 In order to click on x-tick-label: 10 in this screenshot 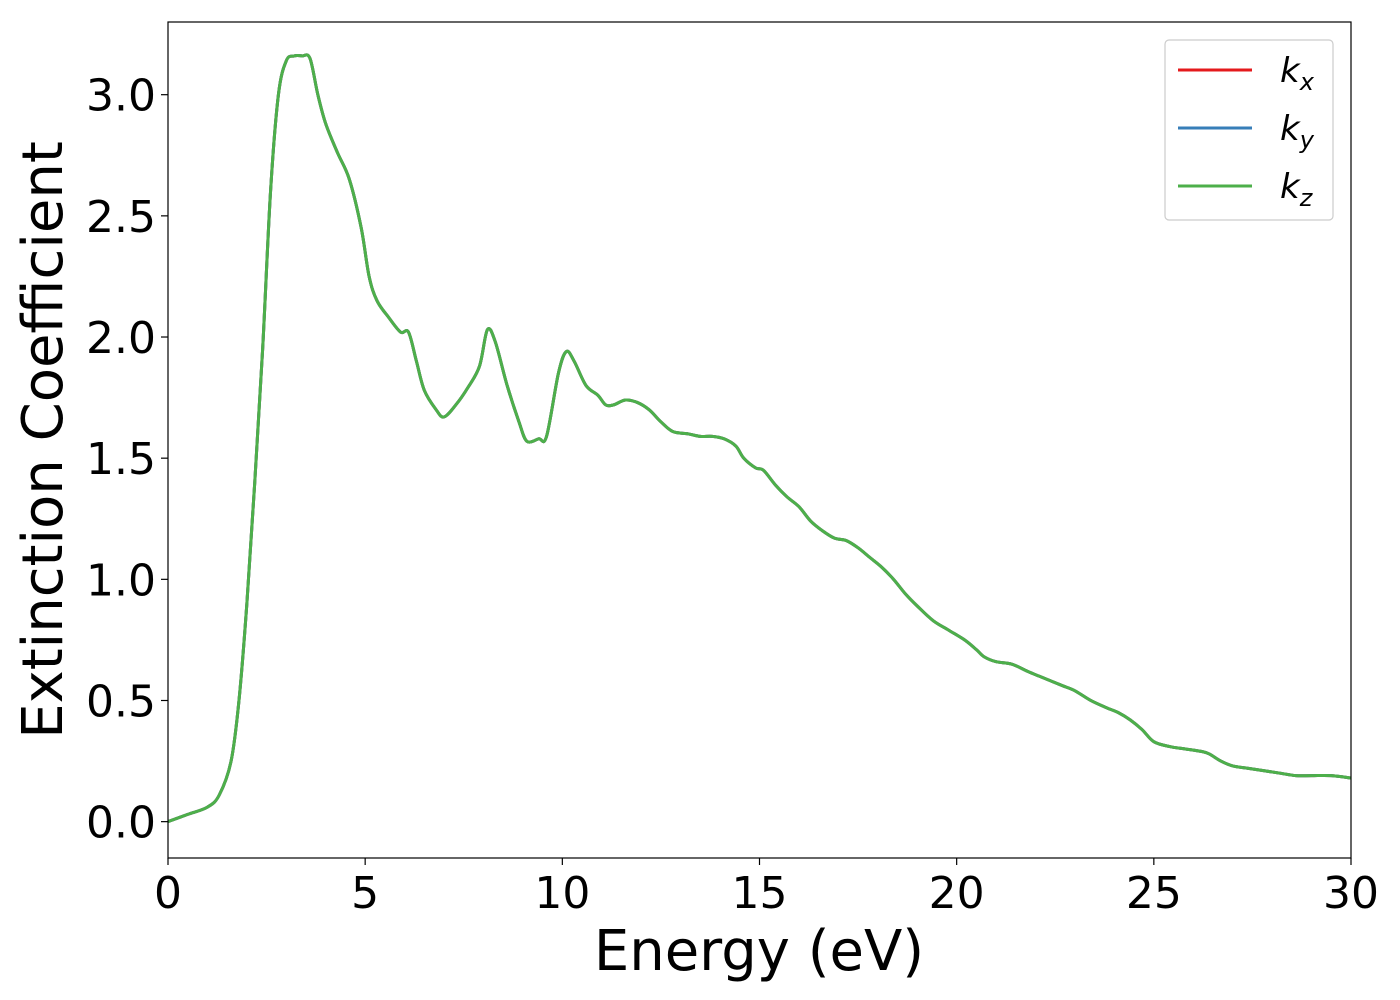, I will do `click(562, 893)`.